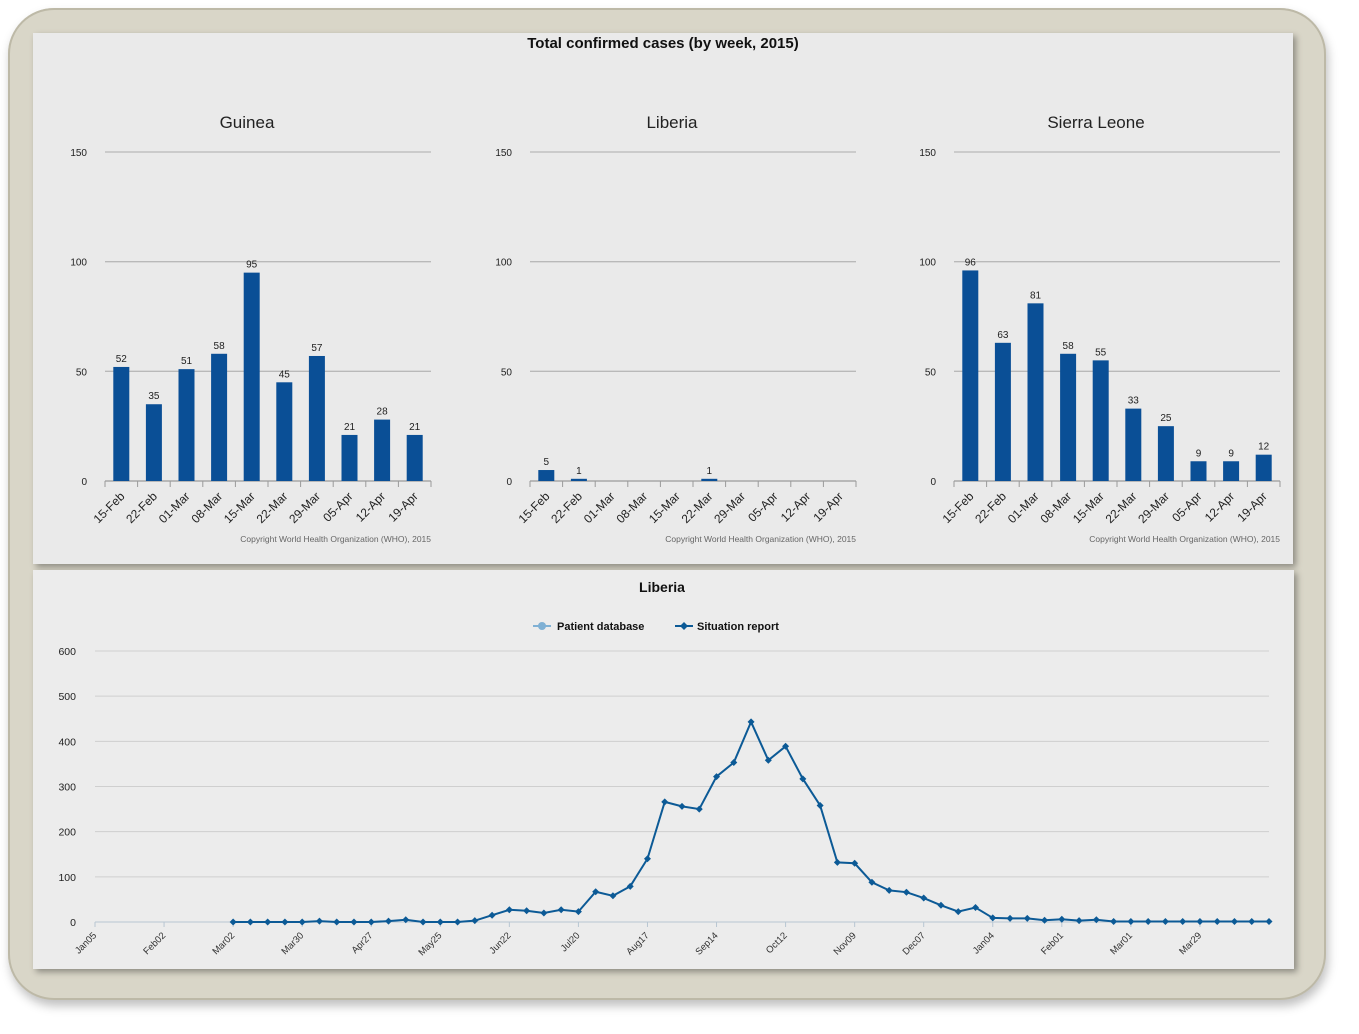 This screenshot has height=1034, width=1359. I want to click on data-label: 9, so click(1231, 453).